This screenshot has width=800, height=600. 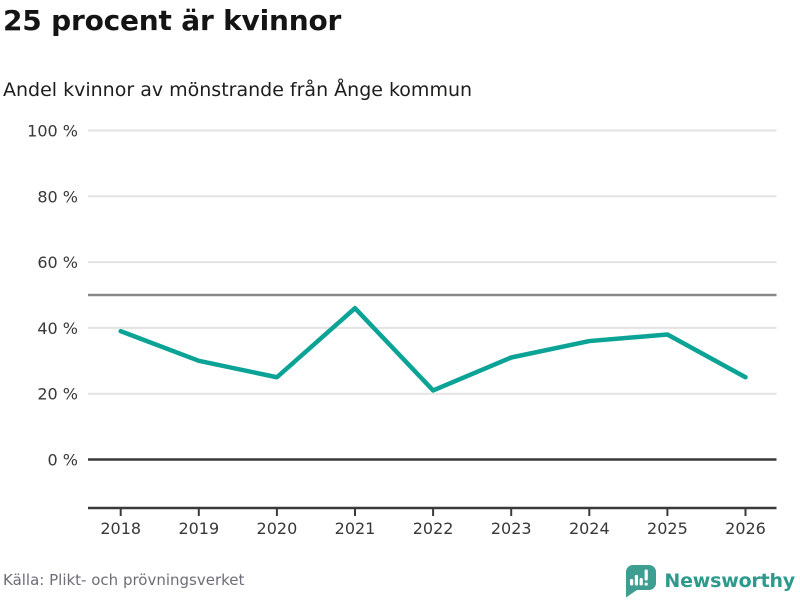 I want to click on y-axis-tick-label: 20 %, so click(x=57, y=394).